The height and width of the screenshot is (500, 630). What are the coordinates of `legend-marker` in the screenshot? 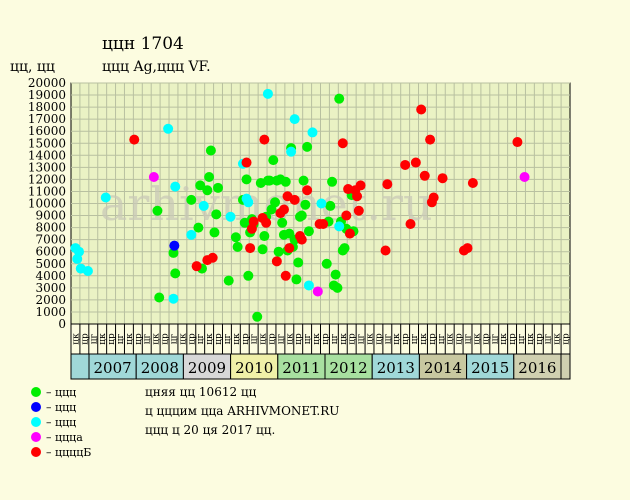 It's located at (36, 407).